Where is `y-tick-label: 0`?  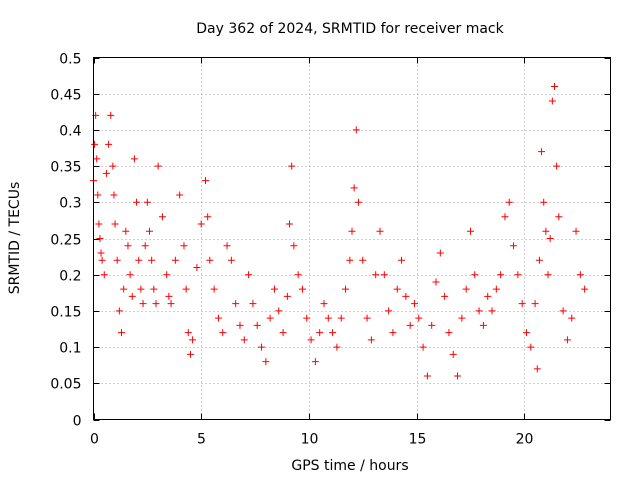 y-tick-label: 0 is located at coordinates (77, 422).